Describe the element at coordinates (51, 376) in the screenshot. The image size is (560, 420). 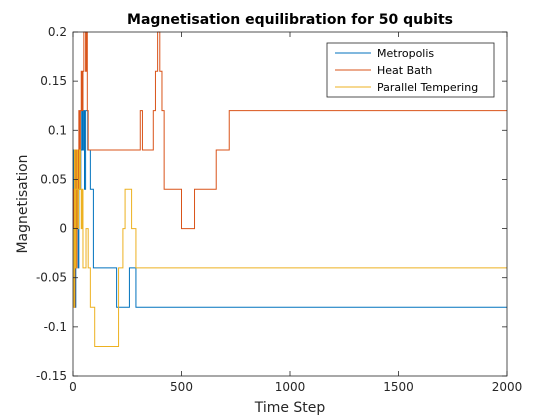
I see `y-tick-label: -0.15` at that location.